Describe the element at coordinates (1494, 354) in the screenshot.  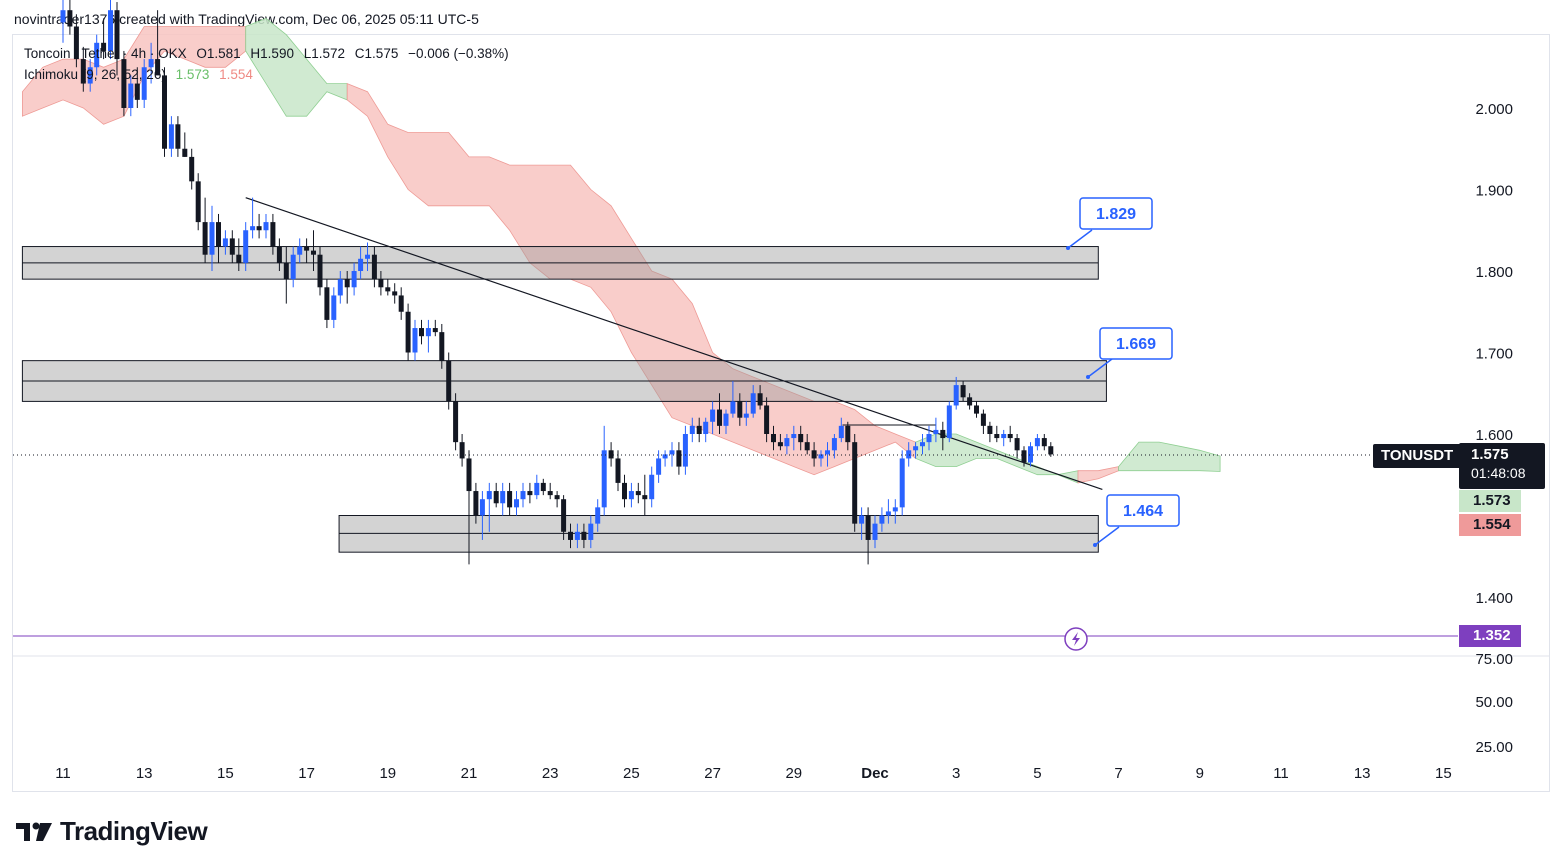
I see `price-axis-label: 1.700` at that location.